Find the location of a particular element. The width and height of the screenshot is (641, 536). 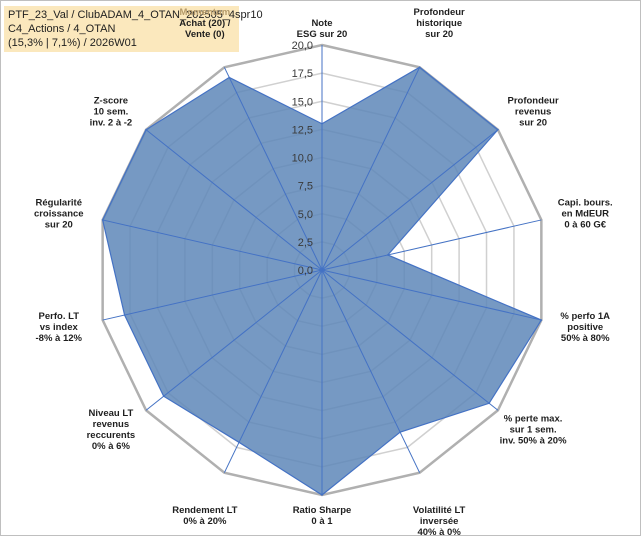

axis-label: % perte max. sur 1 sem. inv. 50% à 20% is located at coordinates (533, 429).